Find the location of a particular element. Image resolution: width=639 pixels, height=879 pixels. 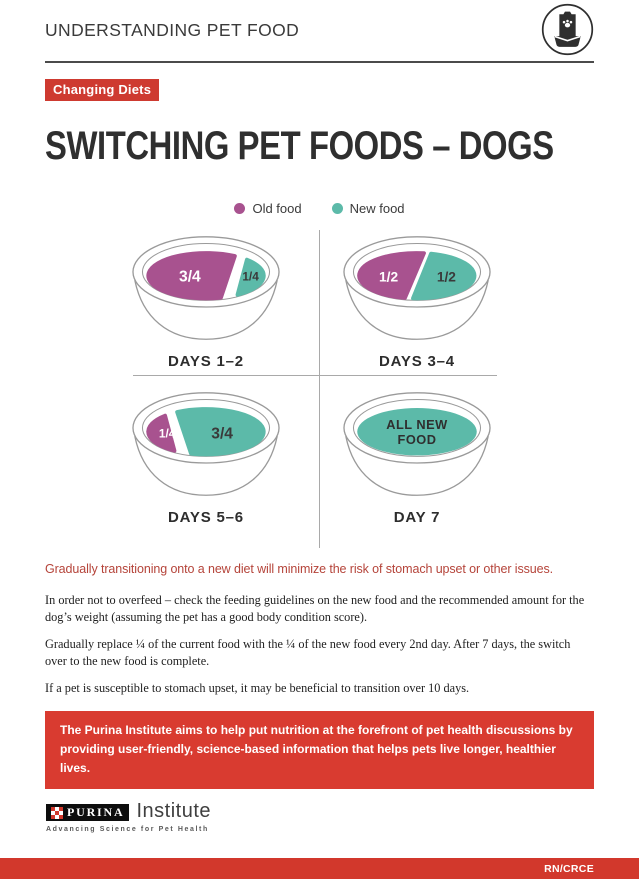

institute-brand-text: Institute is located at coordinates (174, 811).